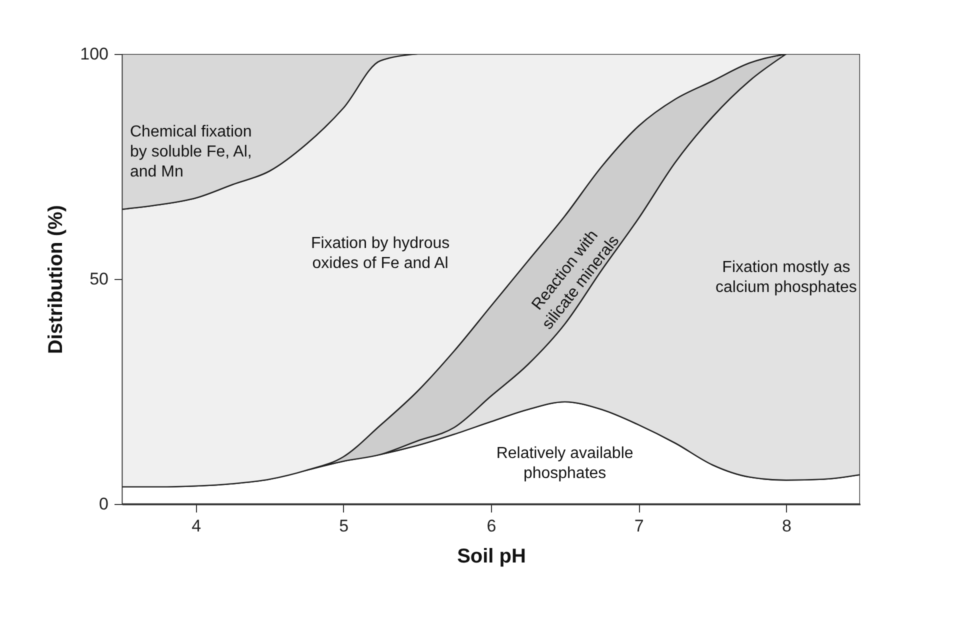 This screenshot has width=953, height=622. What do you see at coordinates (565, 463) in the screenshot?
I see `series-label: Relatively available phosphates` at bounding box center [565, 463].